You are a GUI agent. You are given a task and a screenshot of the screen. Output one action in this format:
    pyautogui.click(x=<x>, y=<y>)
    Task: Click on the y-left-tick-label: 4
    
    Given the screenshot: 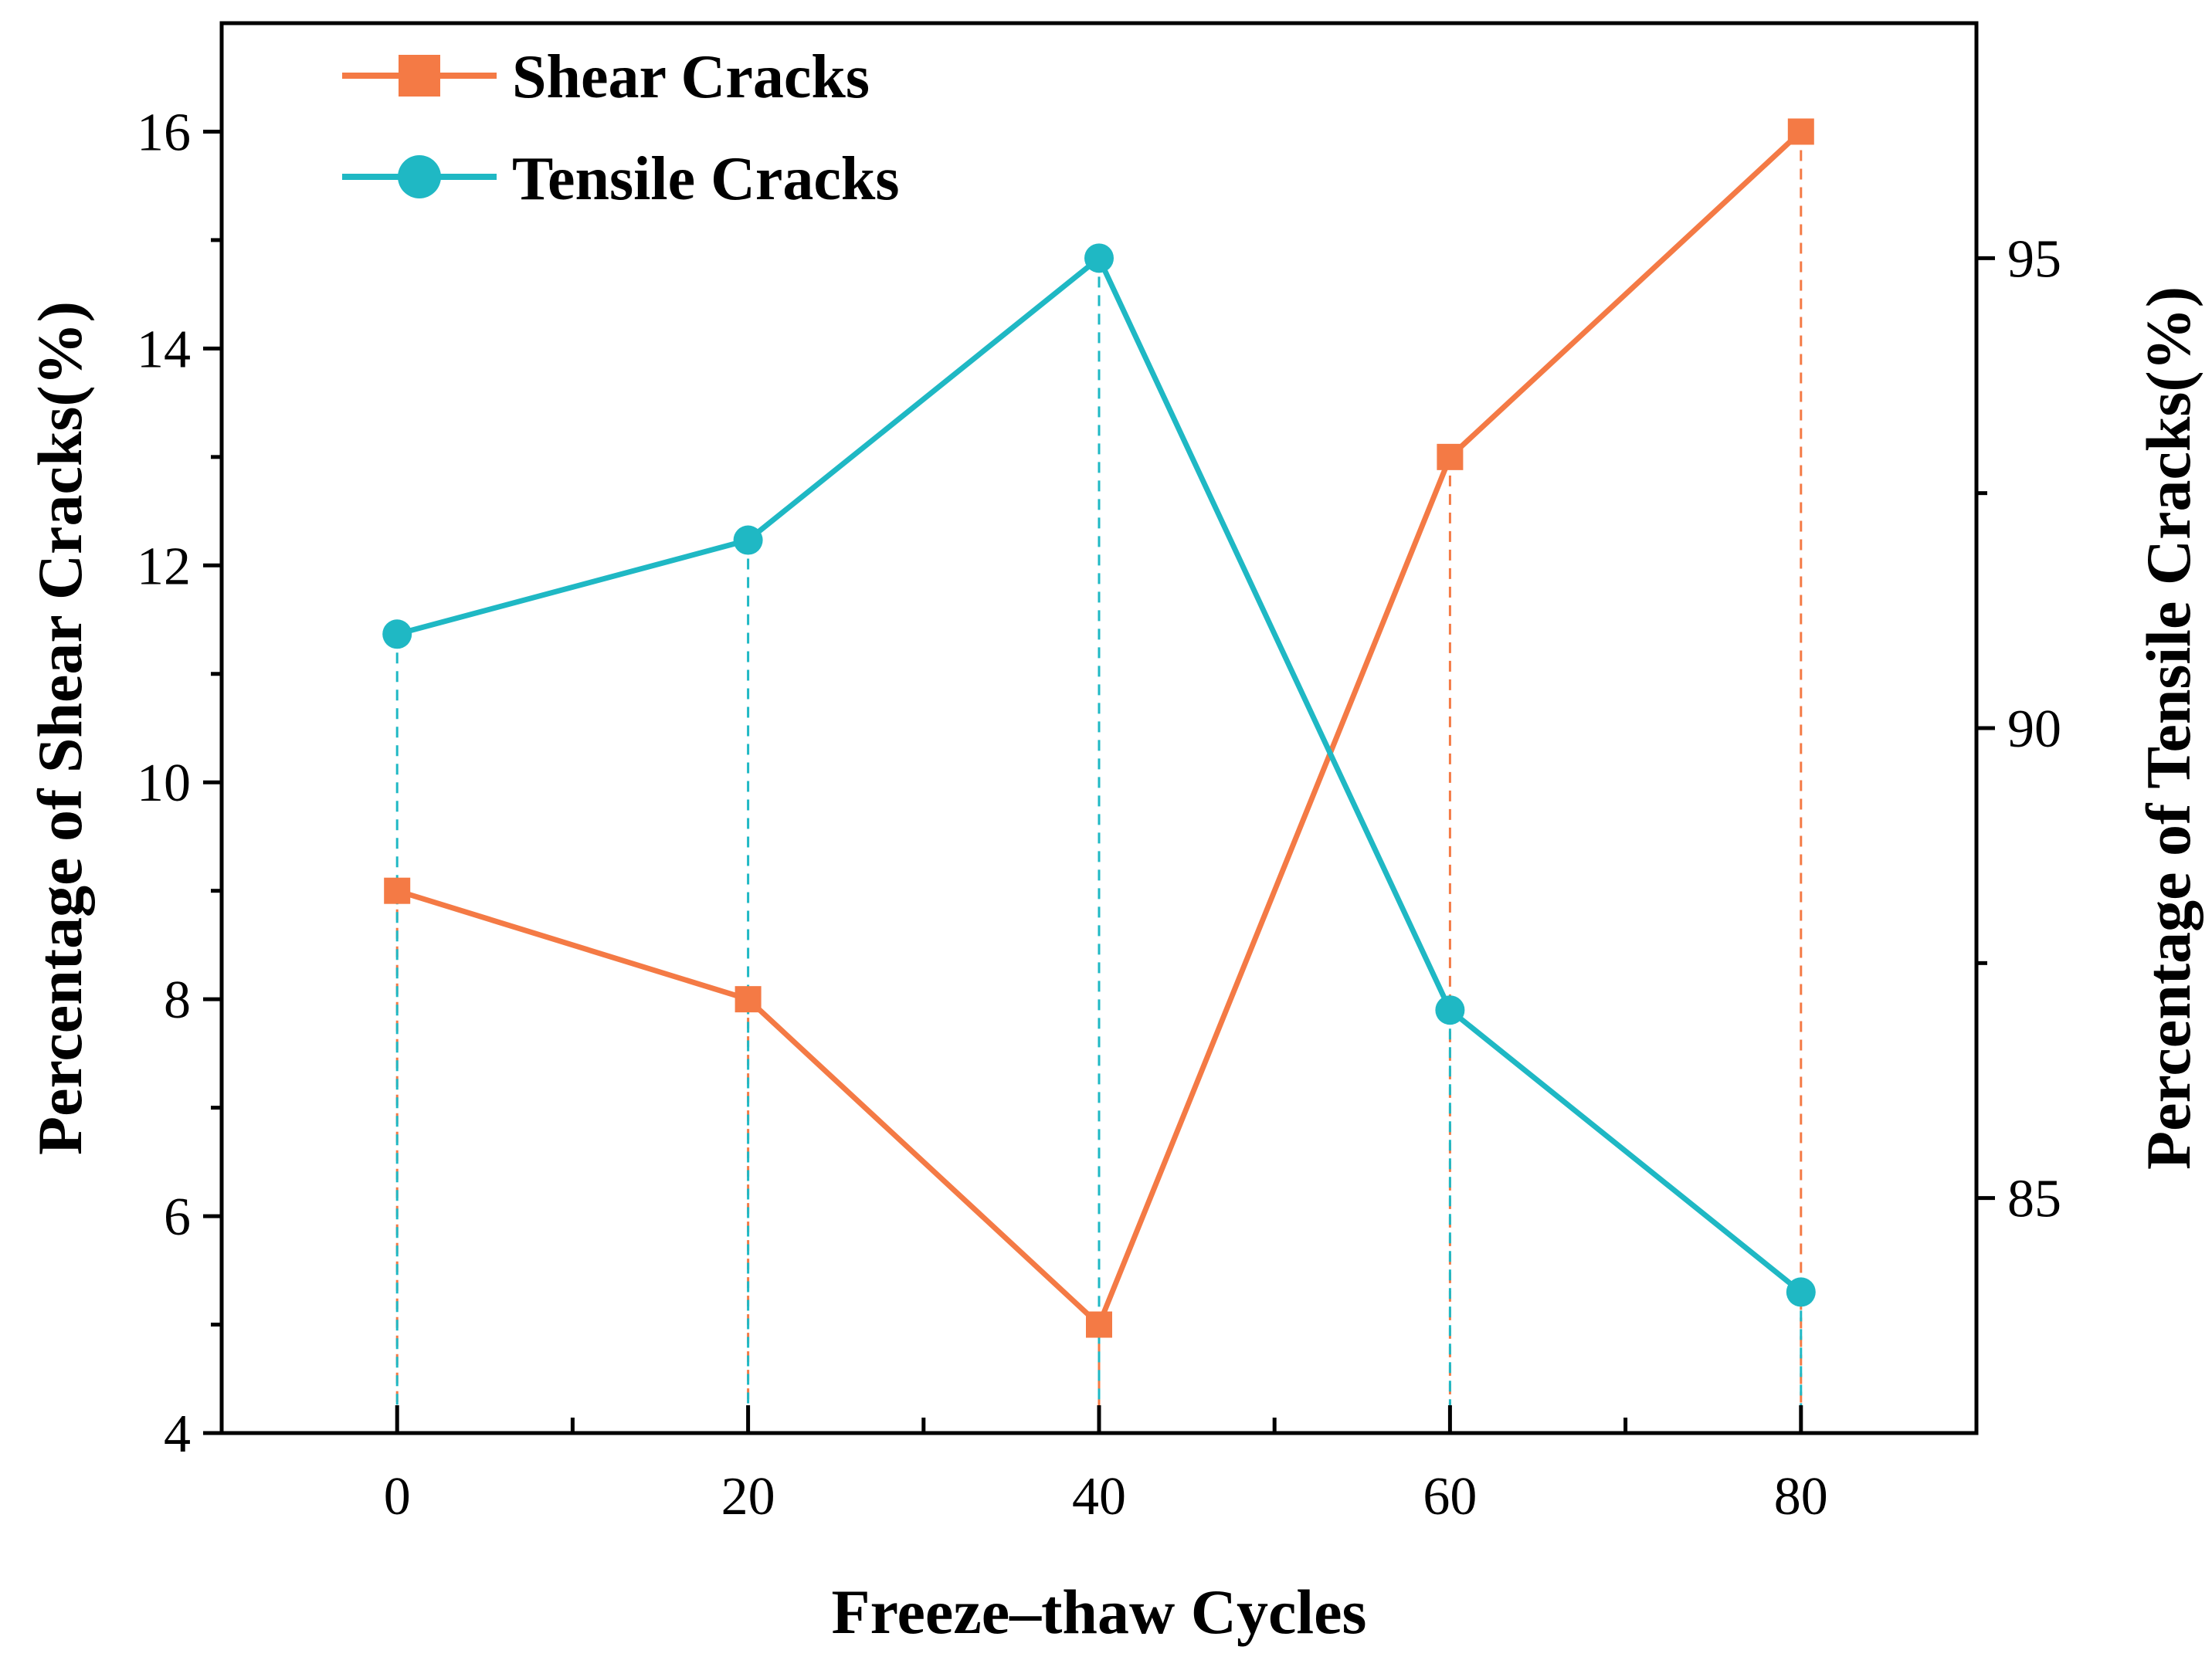 What is the action you would take?
    pyautogui.click(x=177, y=1434)
    